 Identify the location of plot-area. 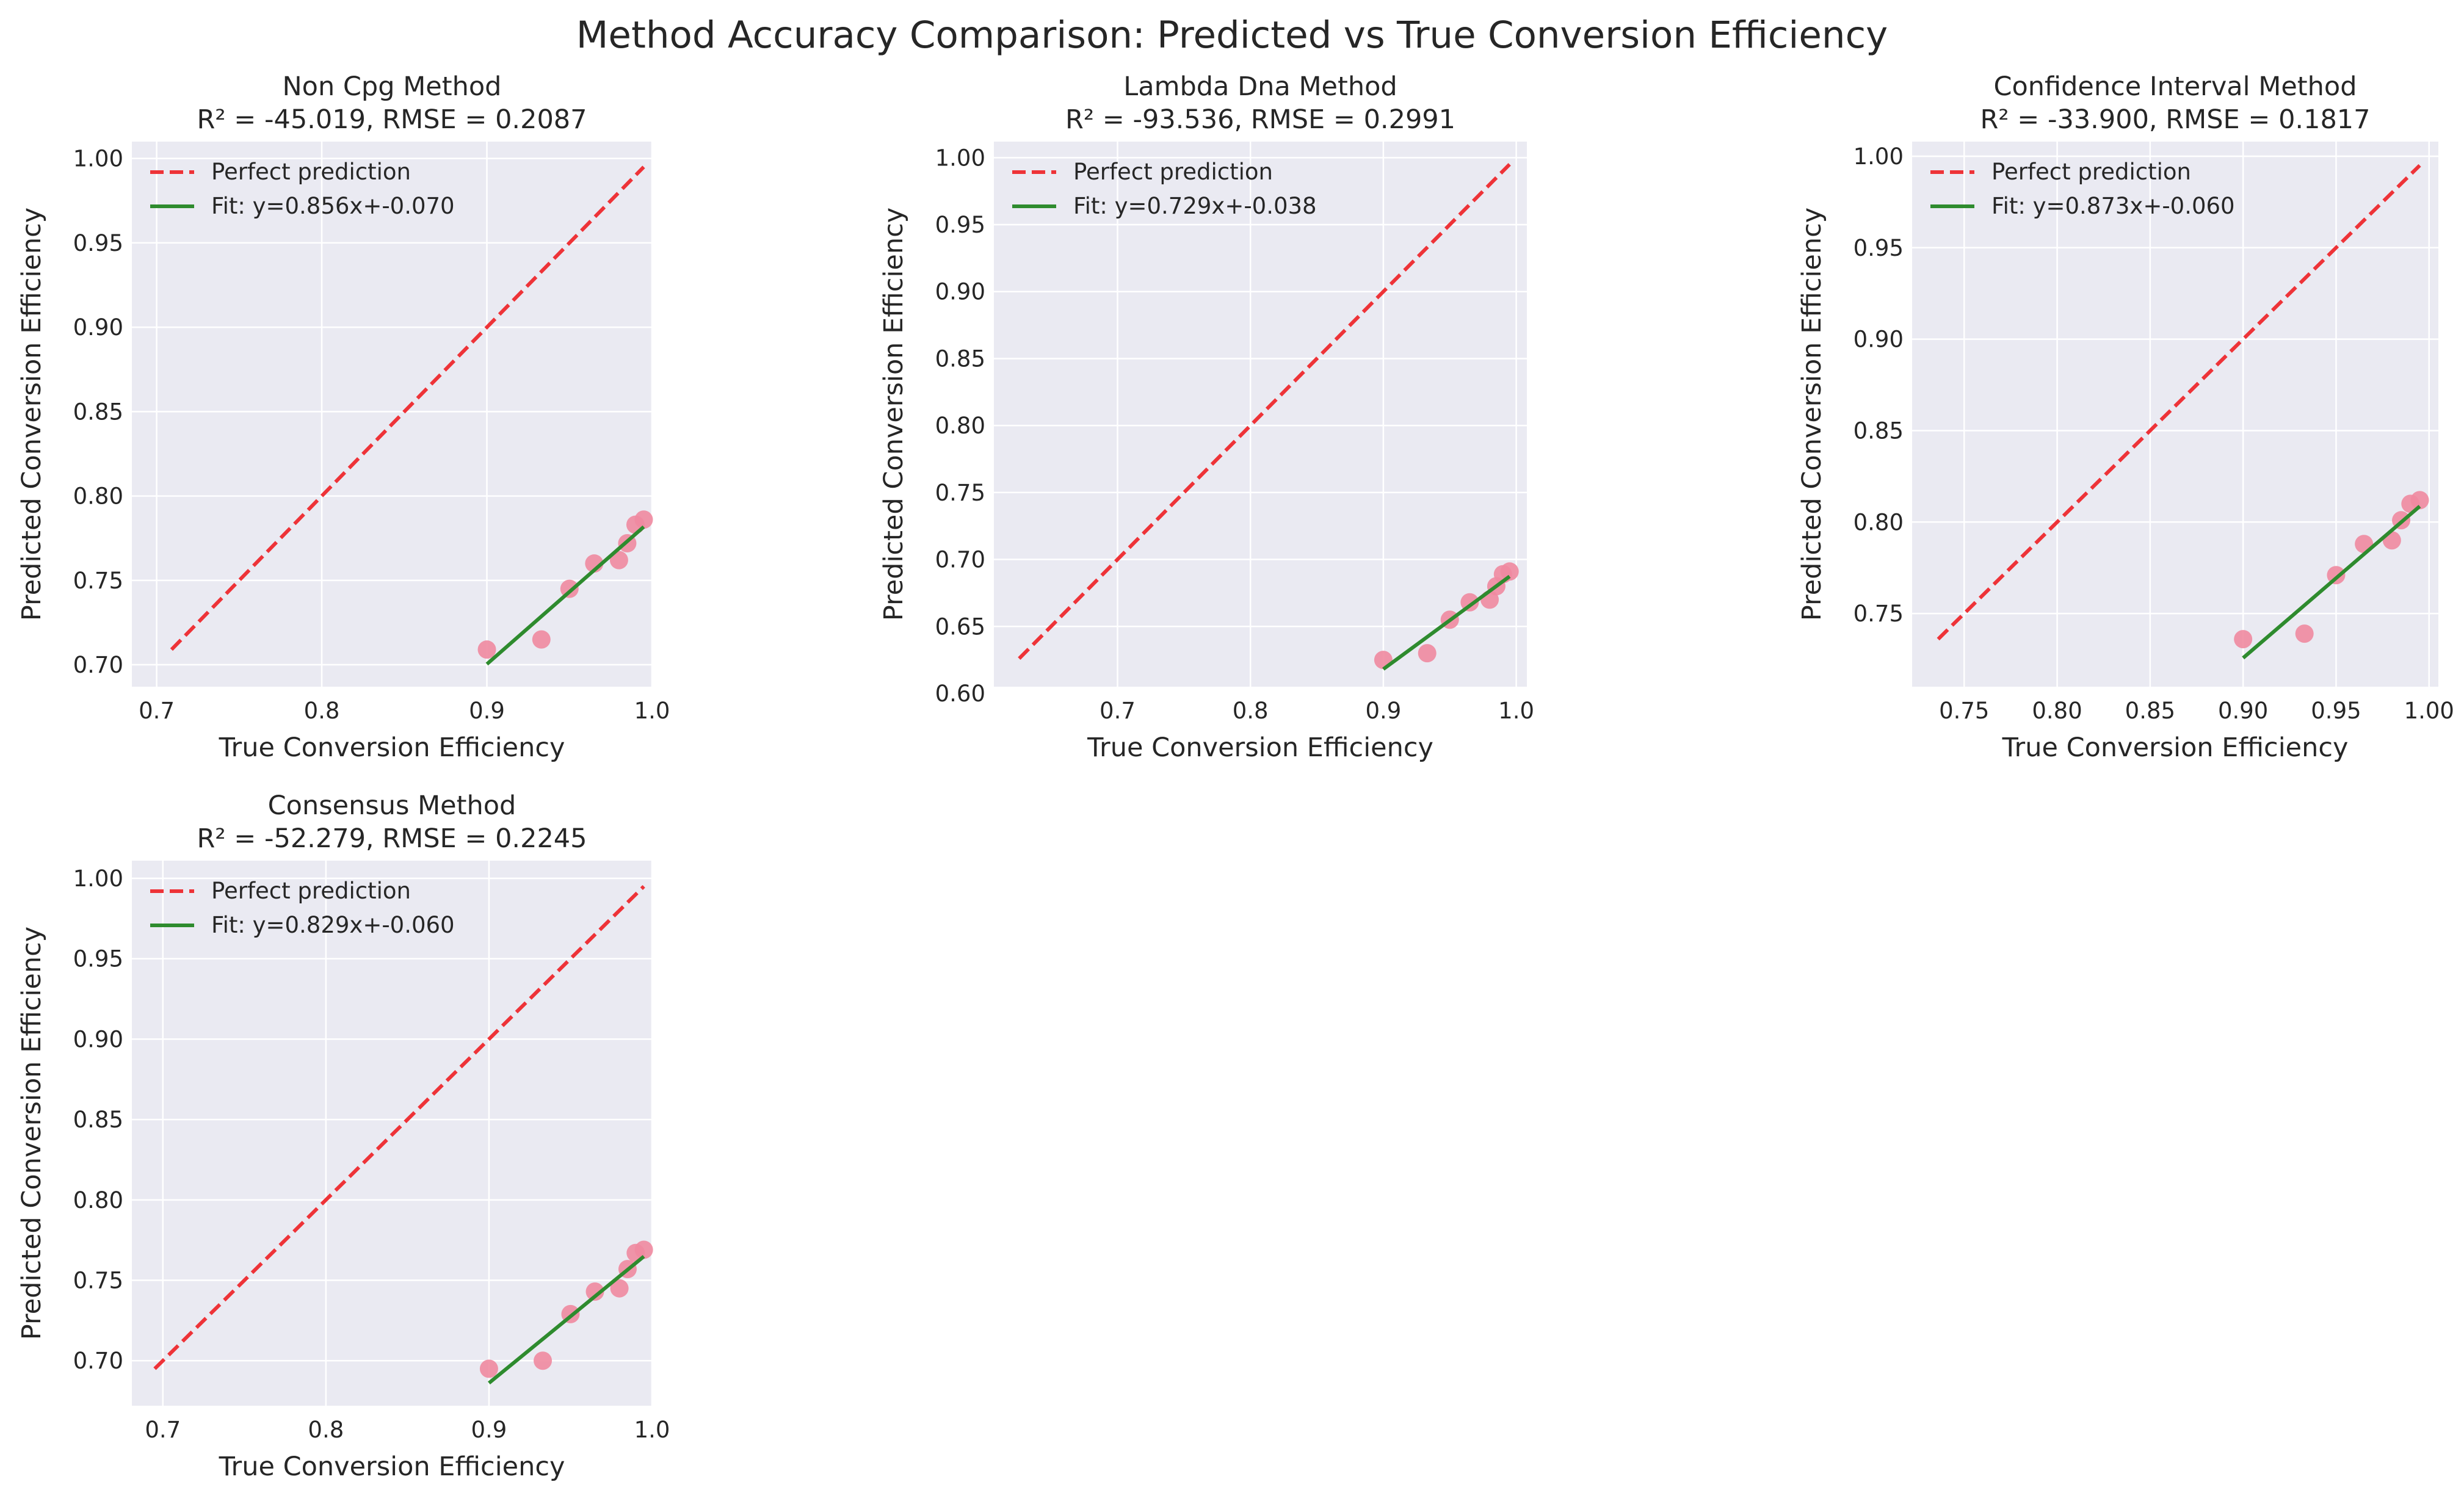
(392, 414).